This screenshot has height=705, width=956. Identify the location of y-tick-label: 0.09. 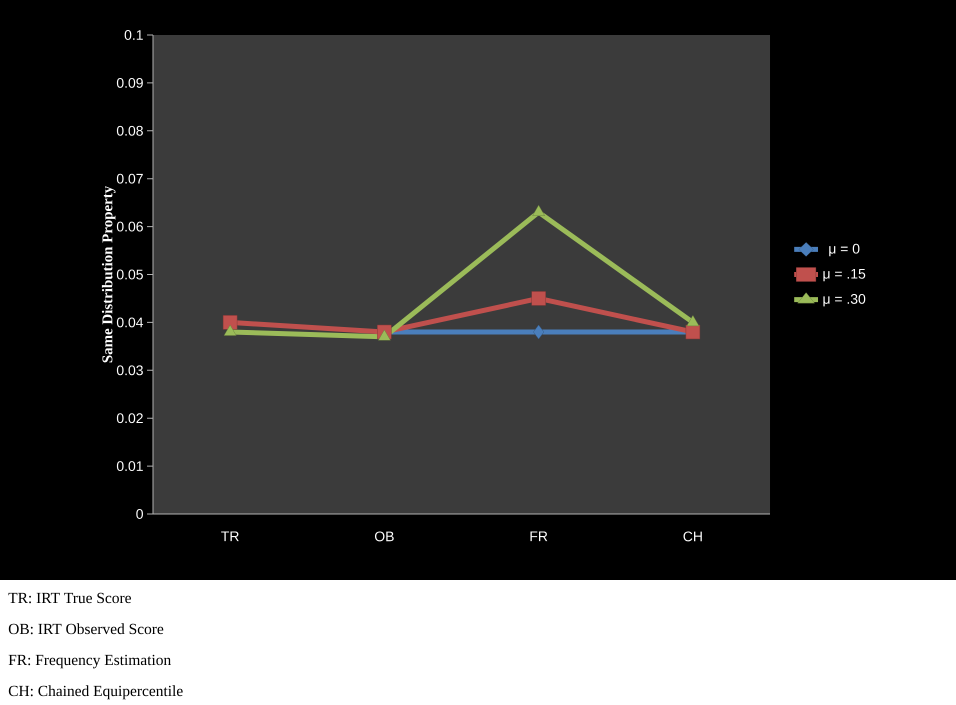
(129, 83).